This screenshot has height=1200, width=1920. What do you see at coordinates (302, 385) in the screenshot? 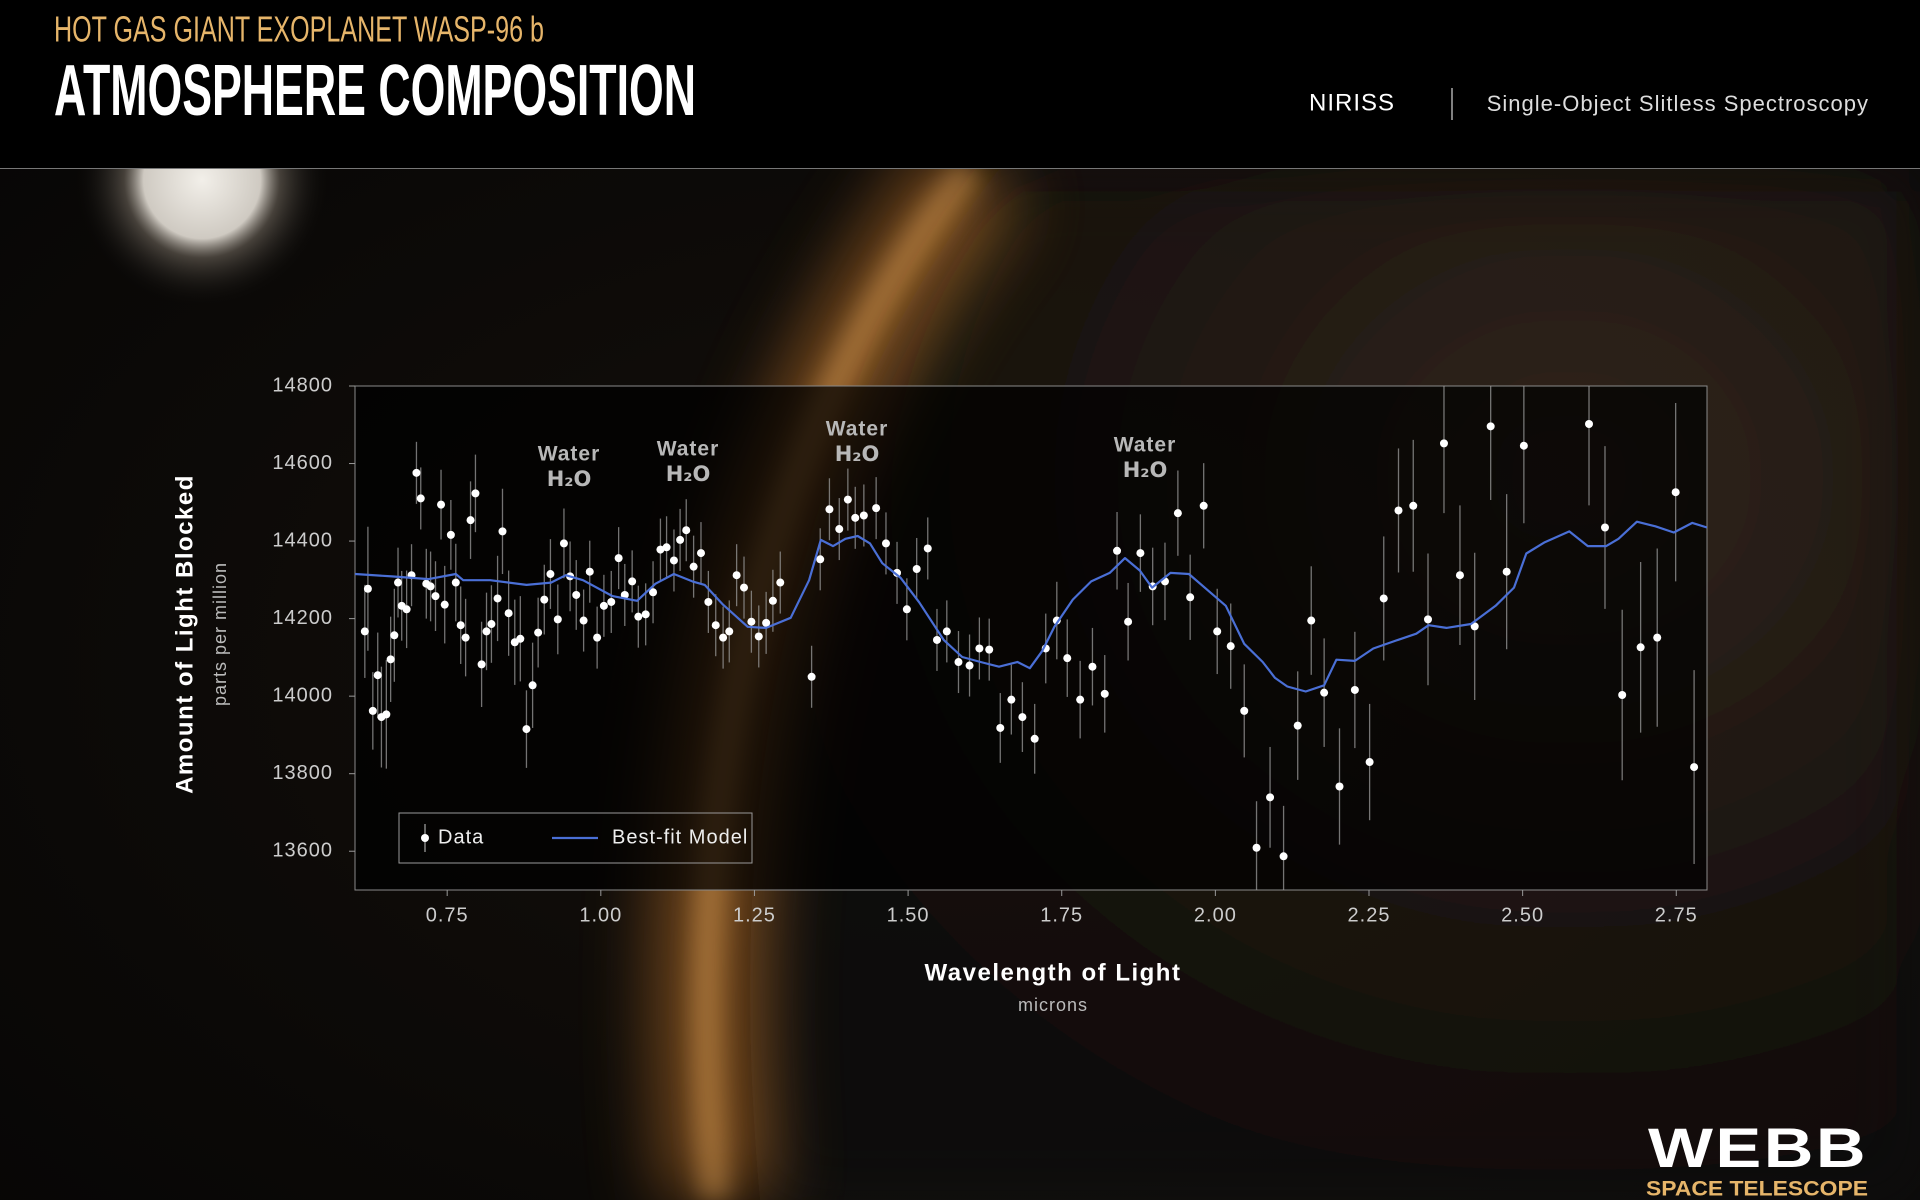
I see `y-tick-label: 14800` at bounding box center [302, 385].